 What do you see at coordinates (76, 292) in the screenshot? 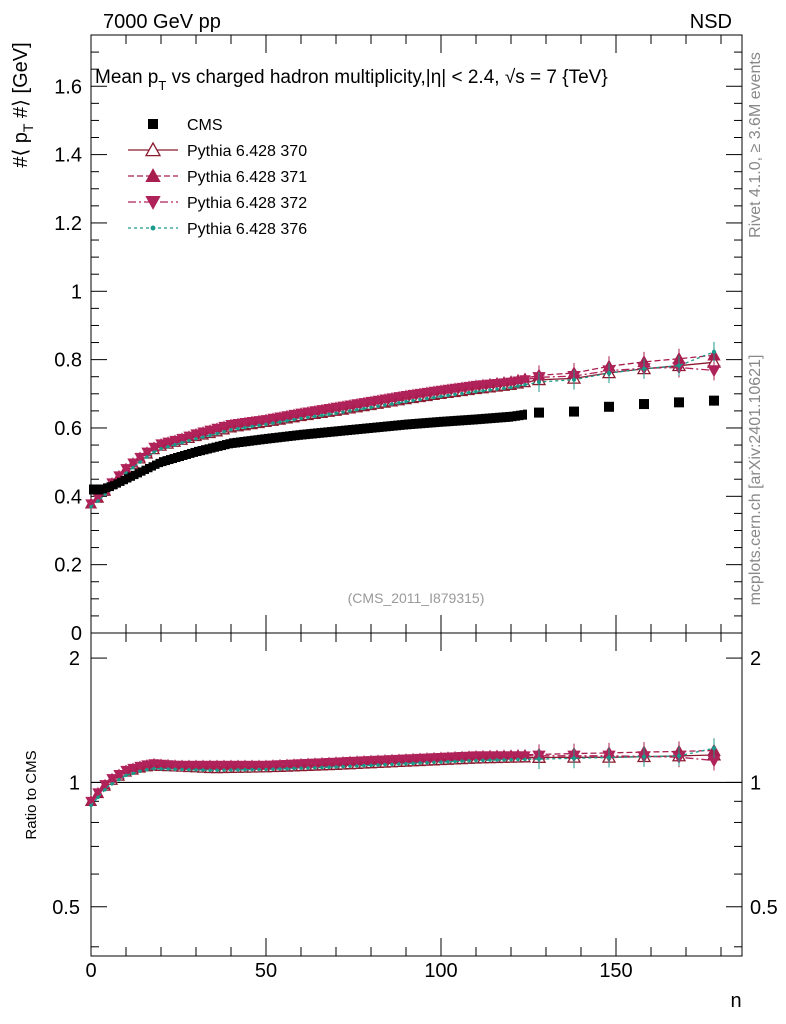
I see `y-tick-label: 1` at bounding box center [76, 292].